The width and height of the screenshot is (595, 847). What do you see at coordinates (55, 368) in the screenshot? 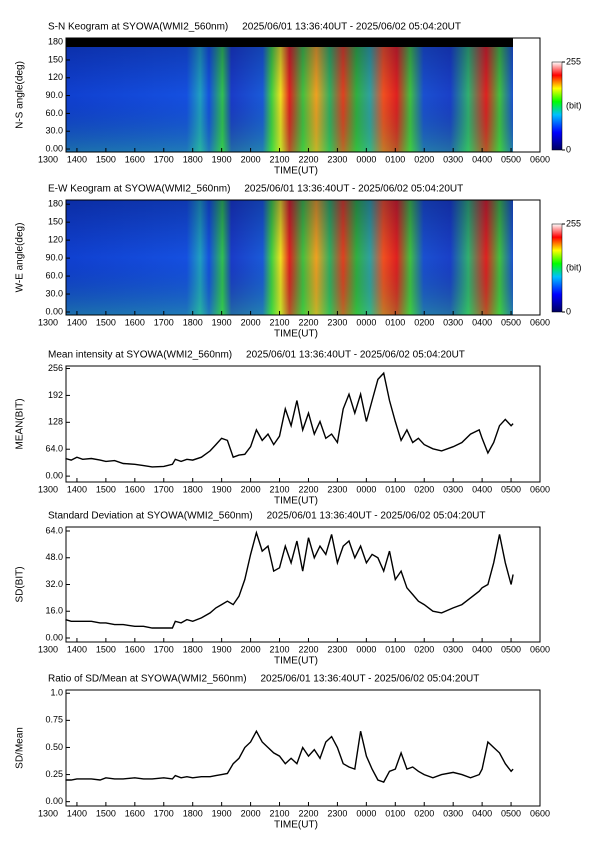
I see `y-tick-label: 256` at bounding box center [55, 368].